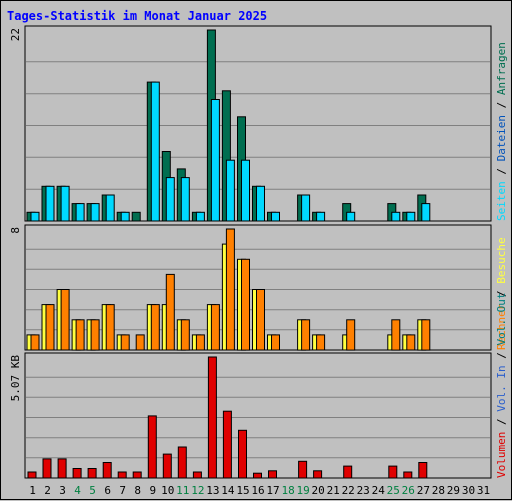 The height and width of the screenshot is (501, 512). Describe the element at coordinates (423, 490) in the screenshot. I see `day-label-27: 27` at that location.